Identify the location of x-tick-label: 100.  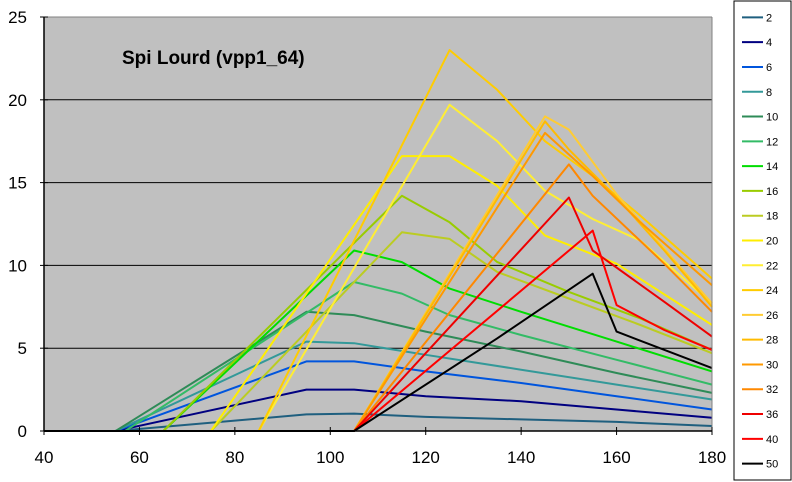
(330, 457).